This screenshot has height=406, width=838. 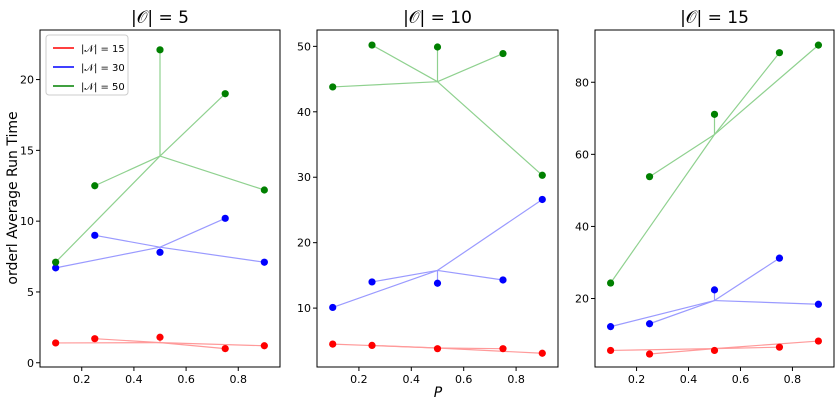 What do you see at coordinates (103, 68) in the screenshot?
I see `legend-label: |𝒩| = 30` at bounding box center [103, 68].